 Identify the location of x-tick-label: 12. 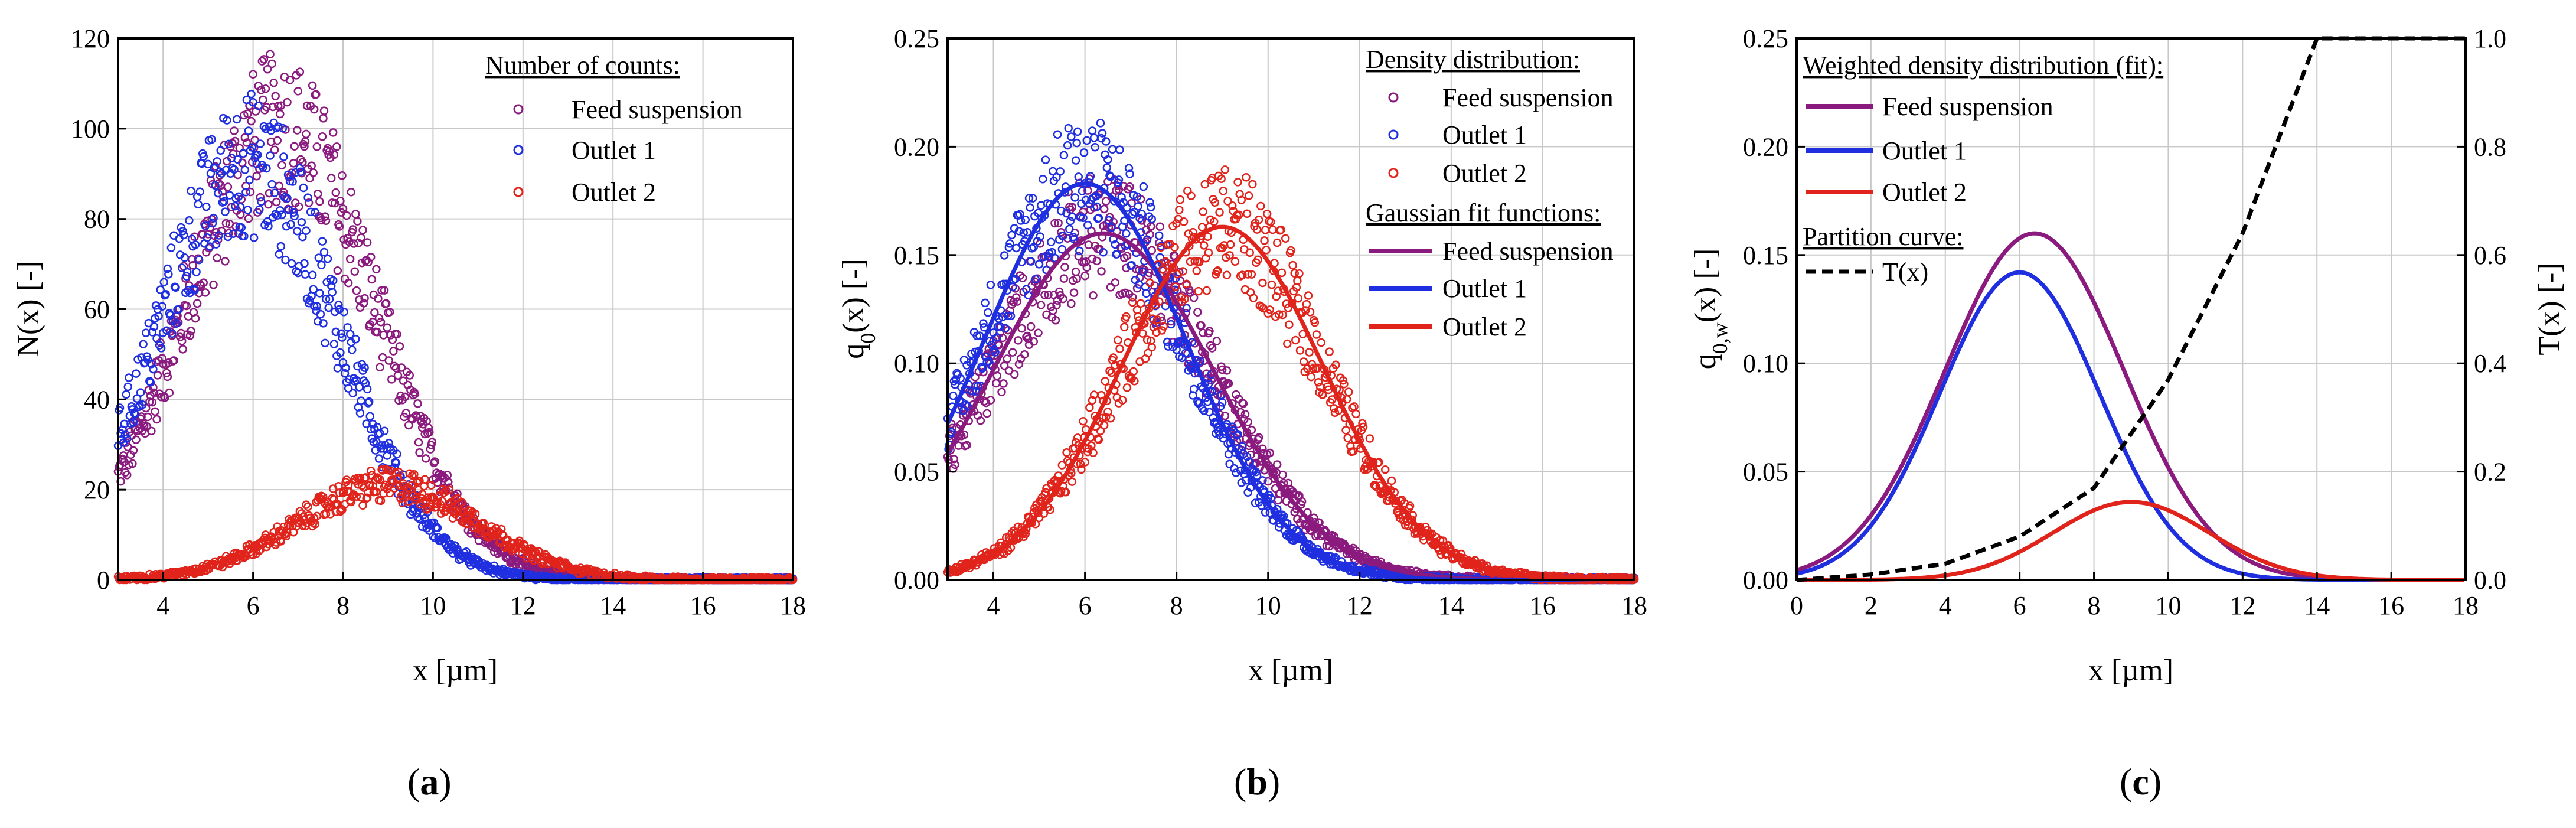
(2242, 605).